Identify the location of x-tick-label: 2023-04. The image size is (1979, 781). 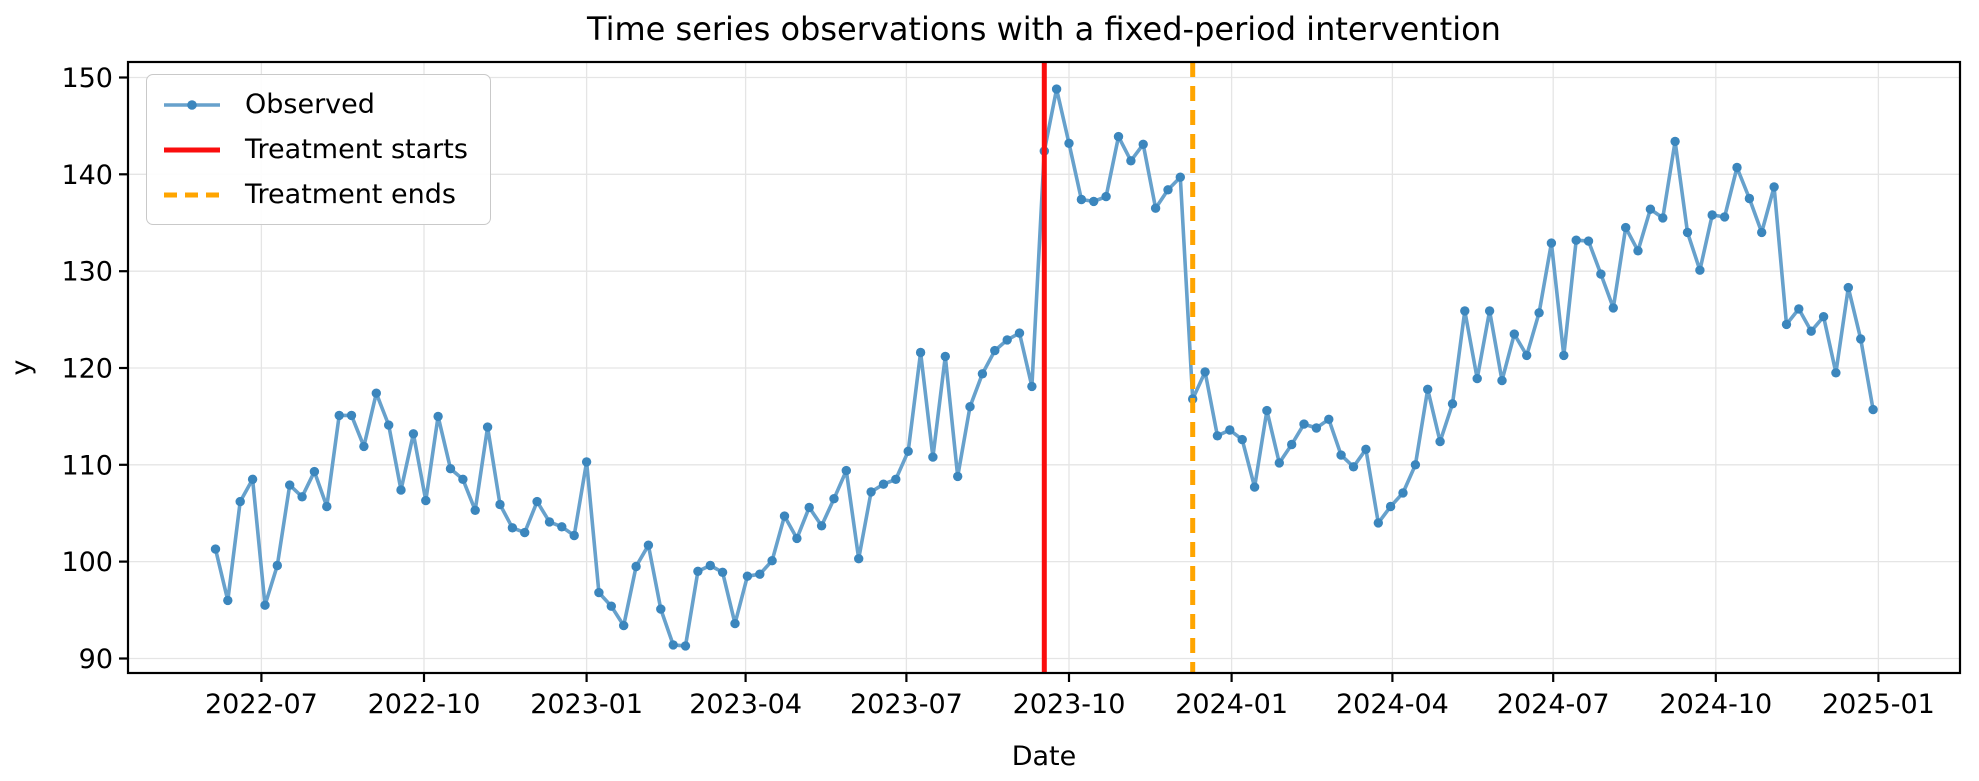
(745, 704).